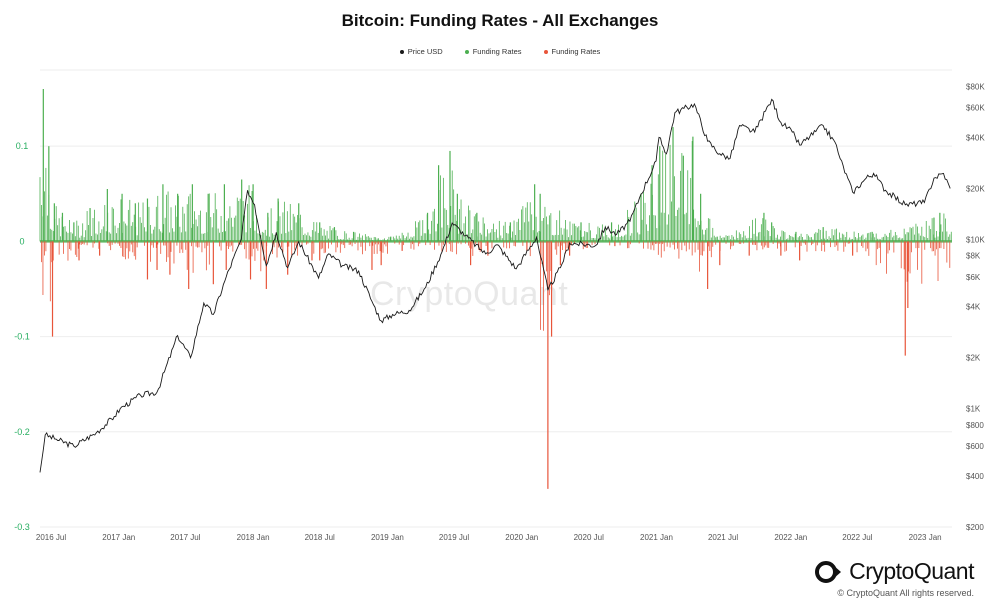  What do you see at coordinates (973, 277) in the screenshot?
I see `y-right-tick-label: $6K` at bounding box center [973, 277].